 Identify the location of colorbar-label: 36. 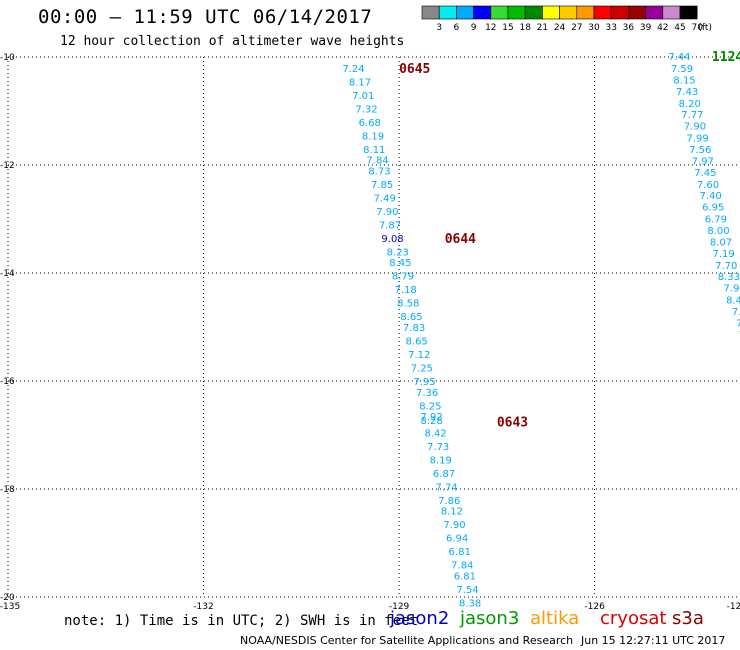
(629, 28).